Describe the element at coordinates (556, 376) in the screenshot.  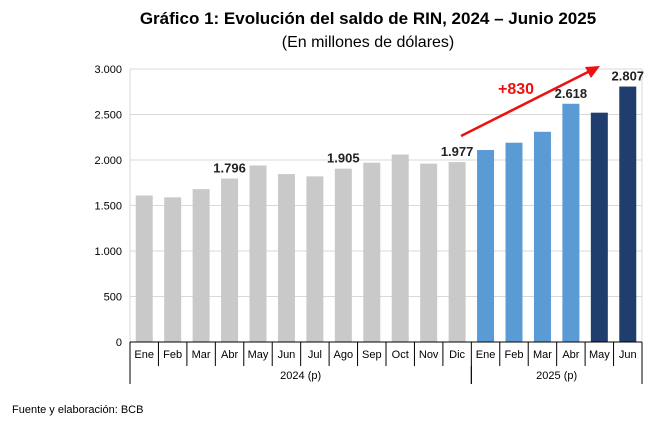
I see `group-label: 2025 (p)` at that location.